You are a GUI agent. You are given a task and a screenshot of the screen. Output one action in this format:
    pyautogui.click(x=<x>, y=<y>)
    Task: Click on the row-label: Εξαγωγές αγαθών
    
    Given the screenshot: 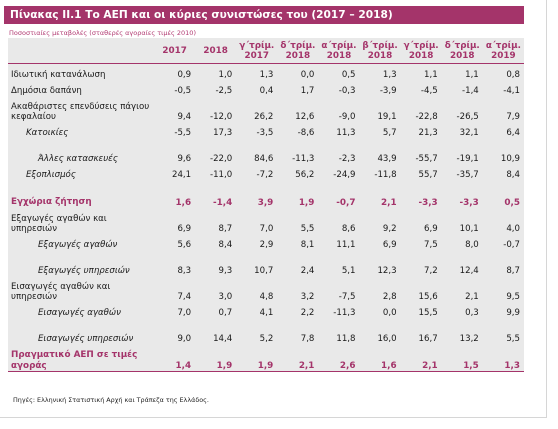 What is the action you would take?
    pyautogui.click(x=78, y=244)
    